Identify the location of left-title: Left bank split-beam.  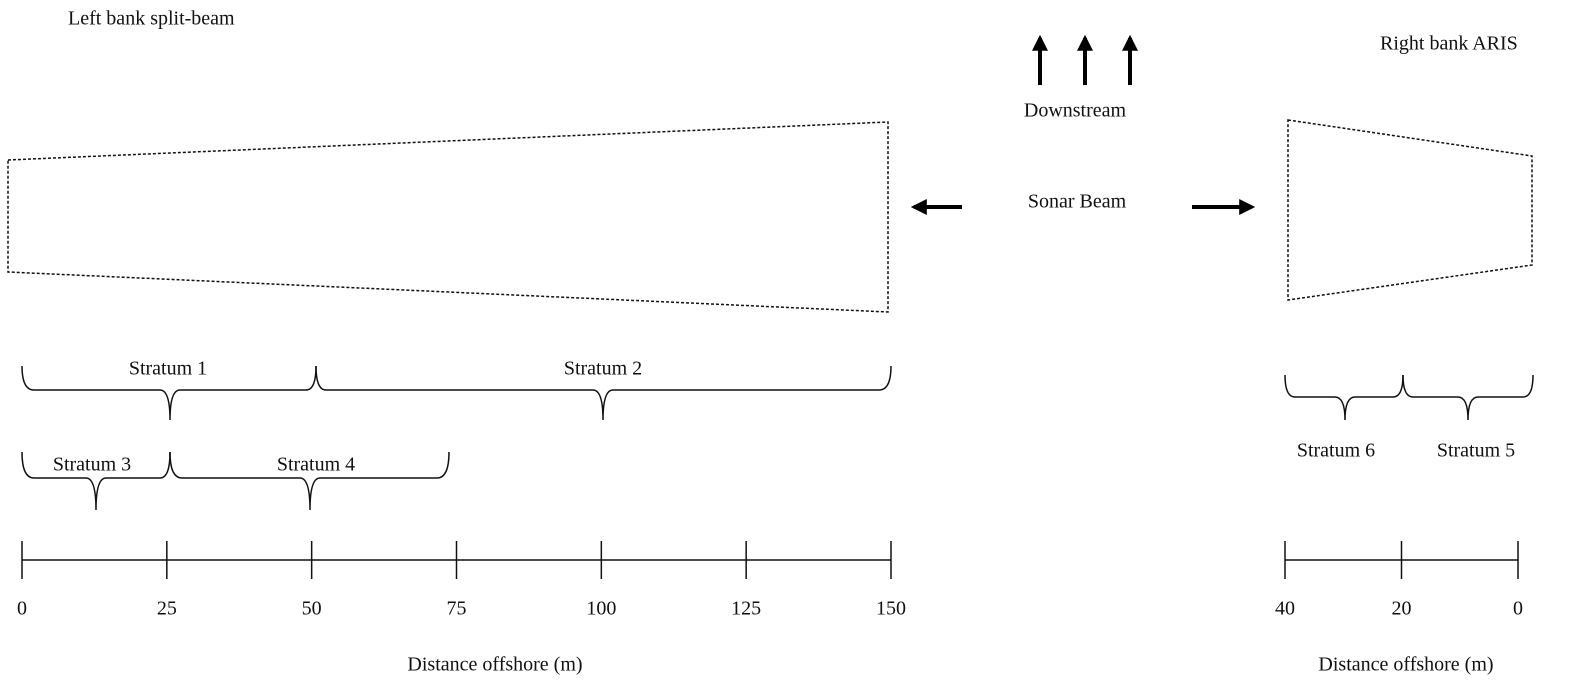
(151, 19).